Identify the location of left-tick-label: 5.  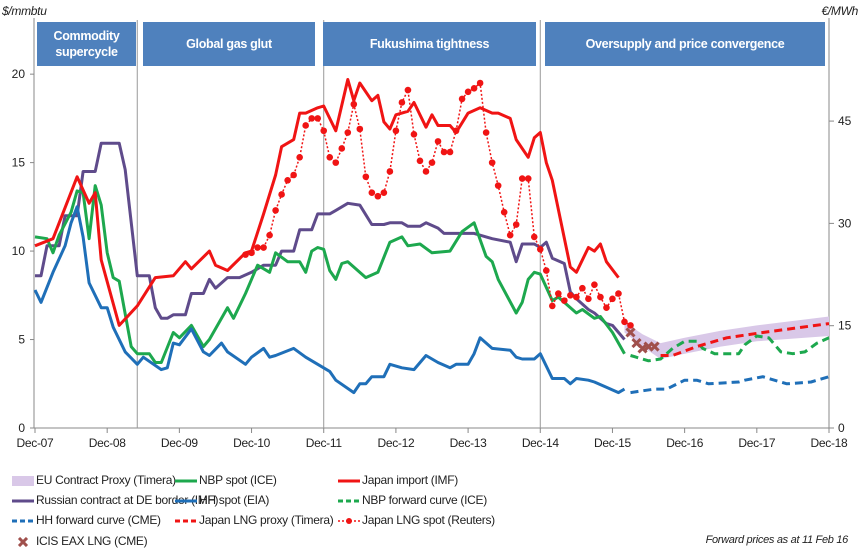
(21, 340).